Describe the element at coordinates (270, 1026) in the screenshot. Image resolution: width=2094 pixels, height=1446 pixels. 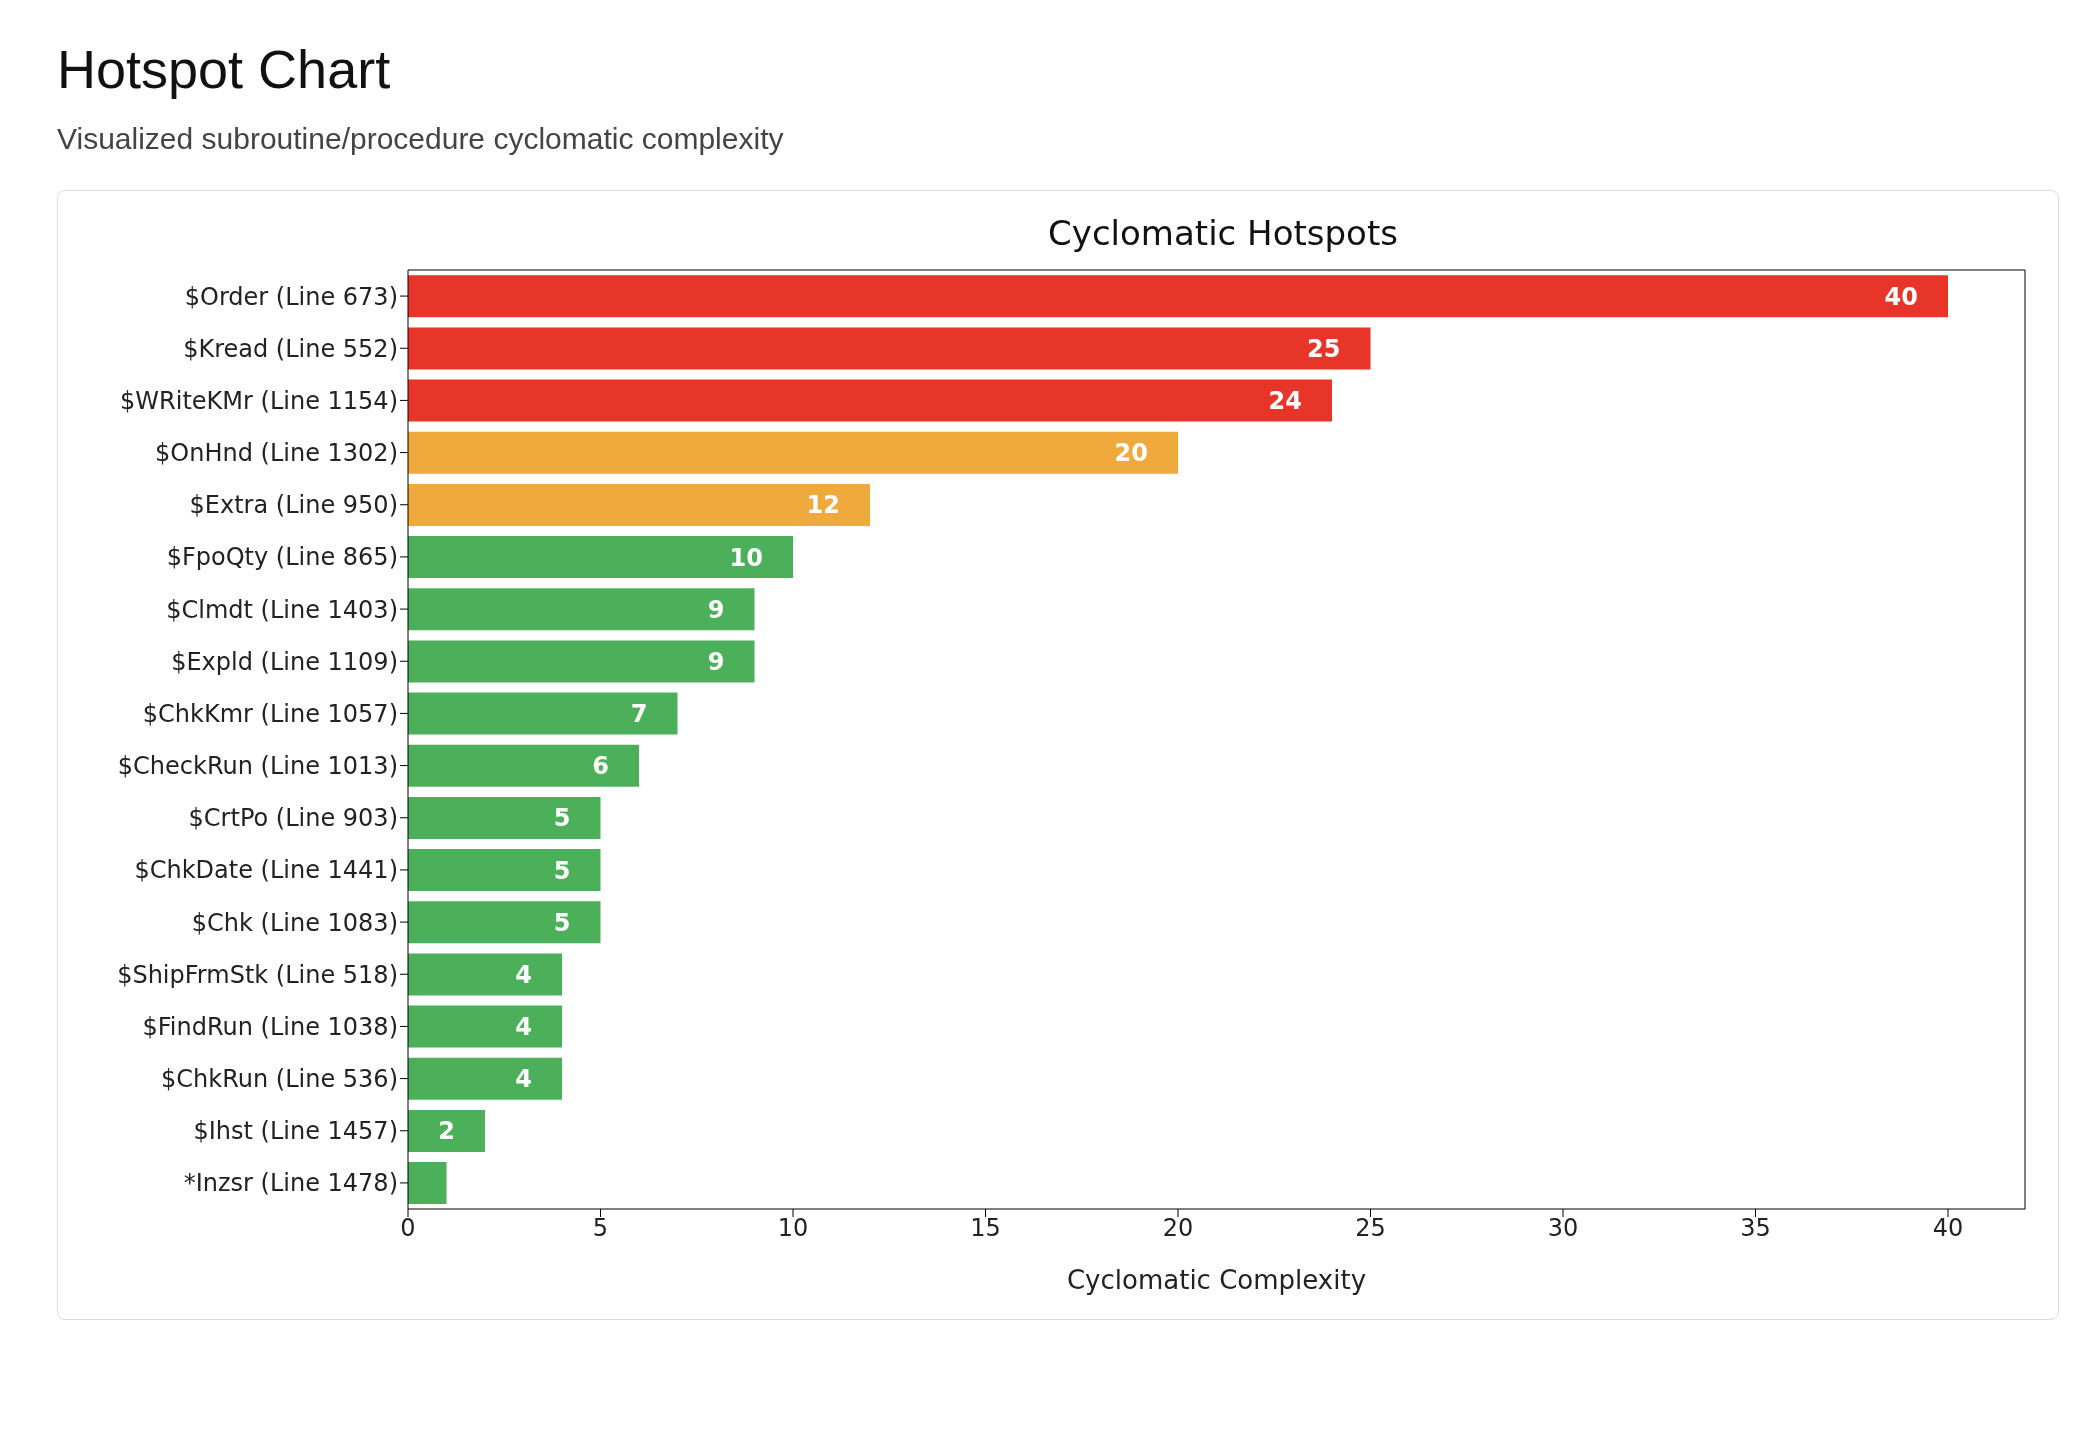
I see `y-tick-label: $FindRun (Line 1038)` at that location.